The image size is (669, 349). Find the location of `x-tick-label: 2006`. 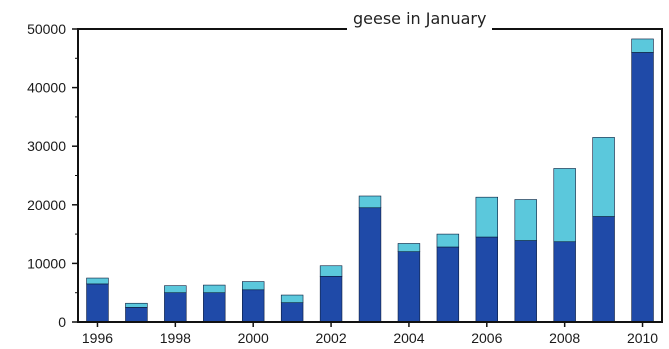

x-tick-label: 2006 is located at coordinates (486, 338).